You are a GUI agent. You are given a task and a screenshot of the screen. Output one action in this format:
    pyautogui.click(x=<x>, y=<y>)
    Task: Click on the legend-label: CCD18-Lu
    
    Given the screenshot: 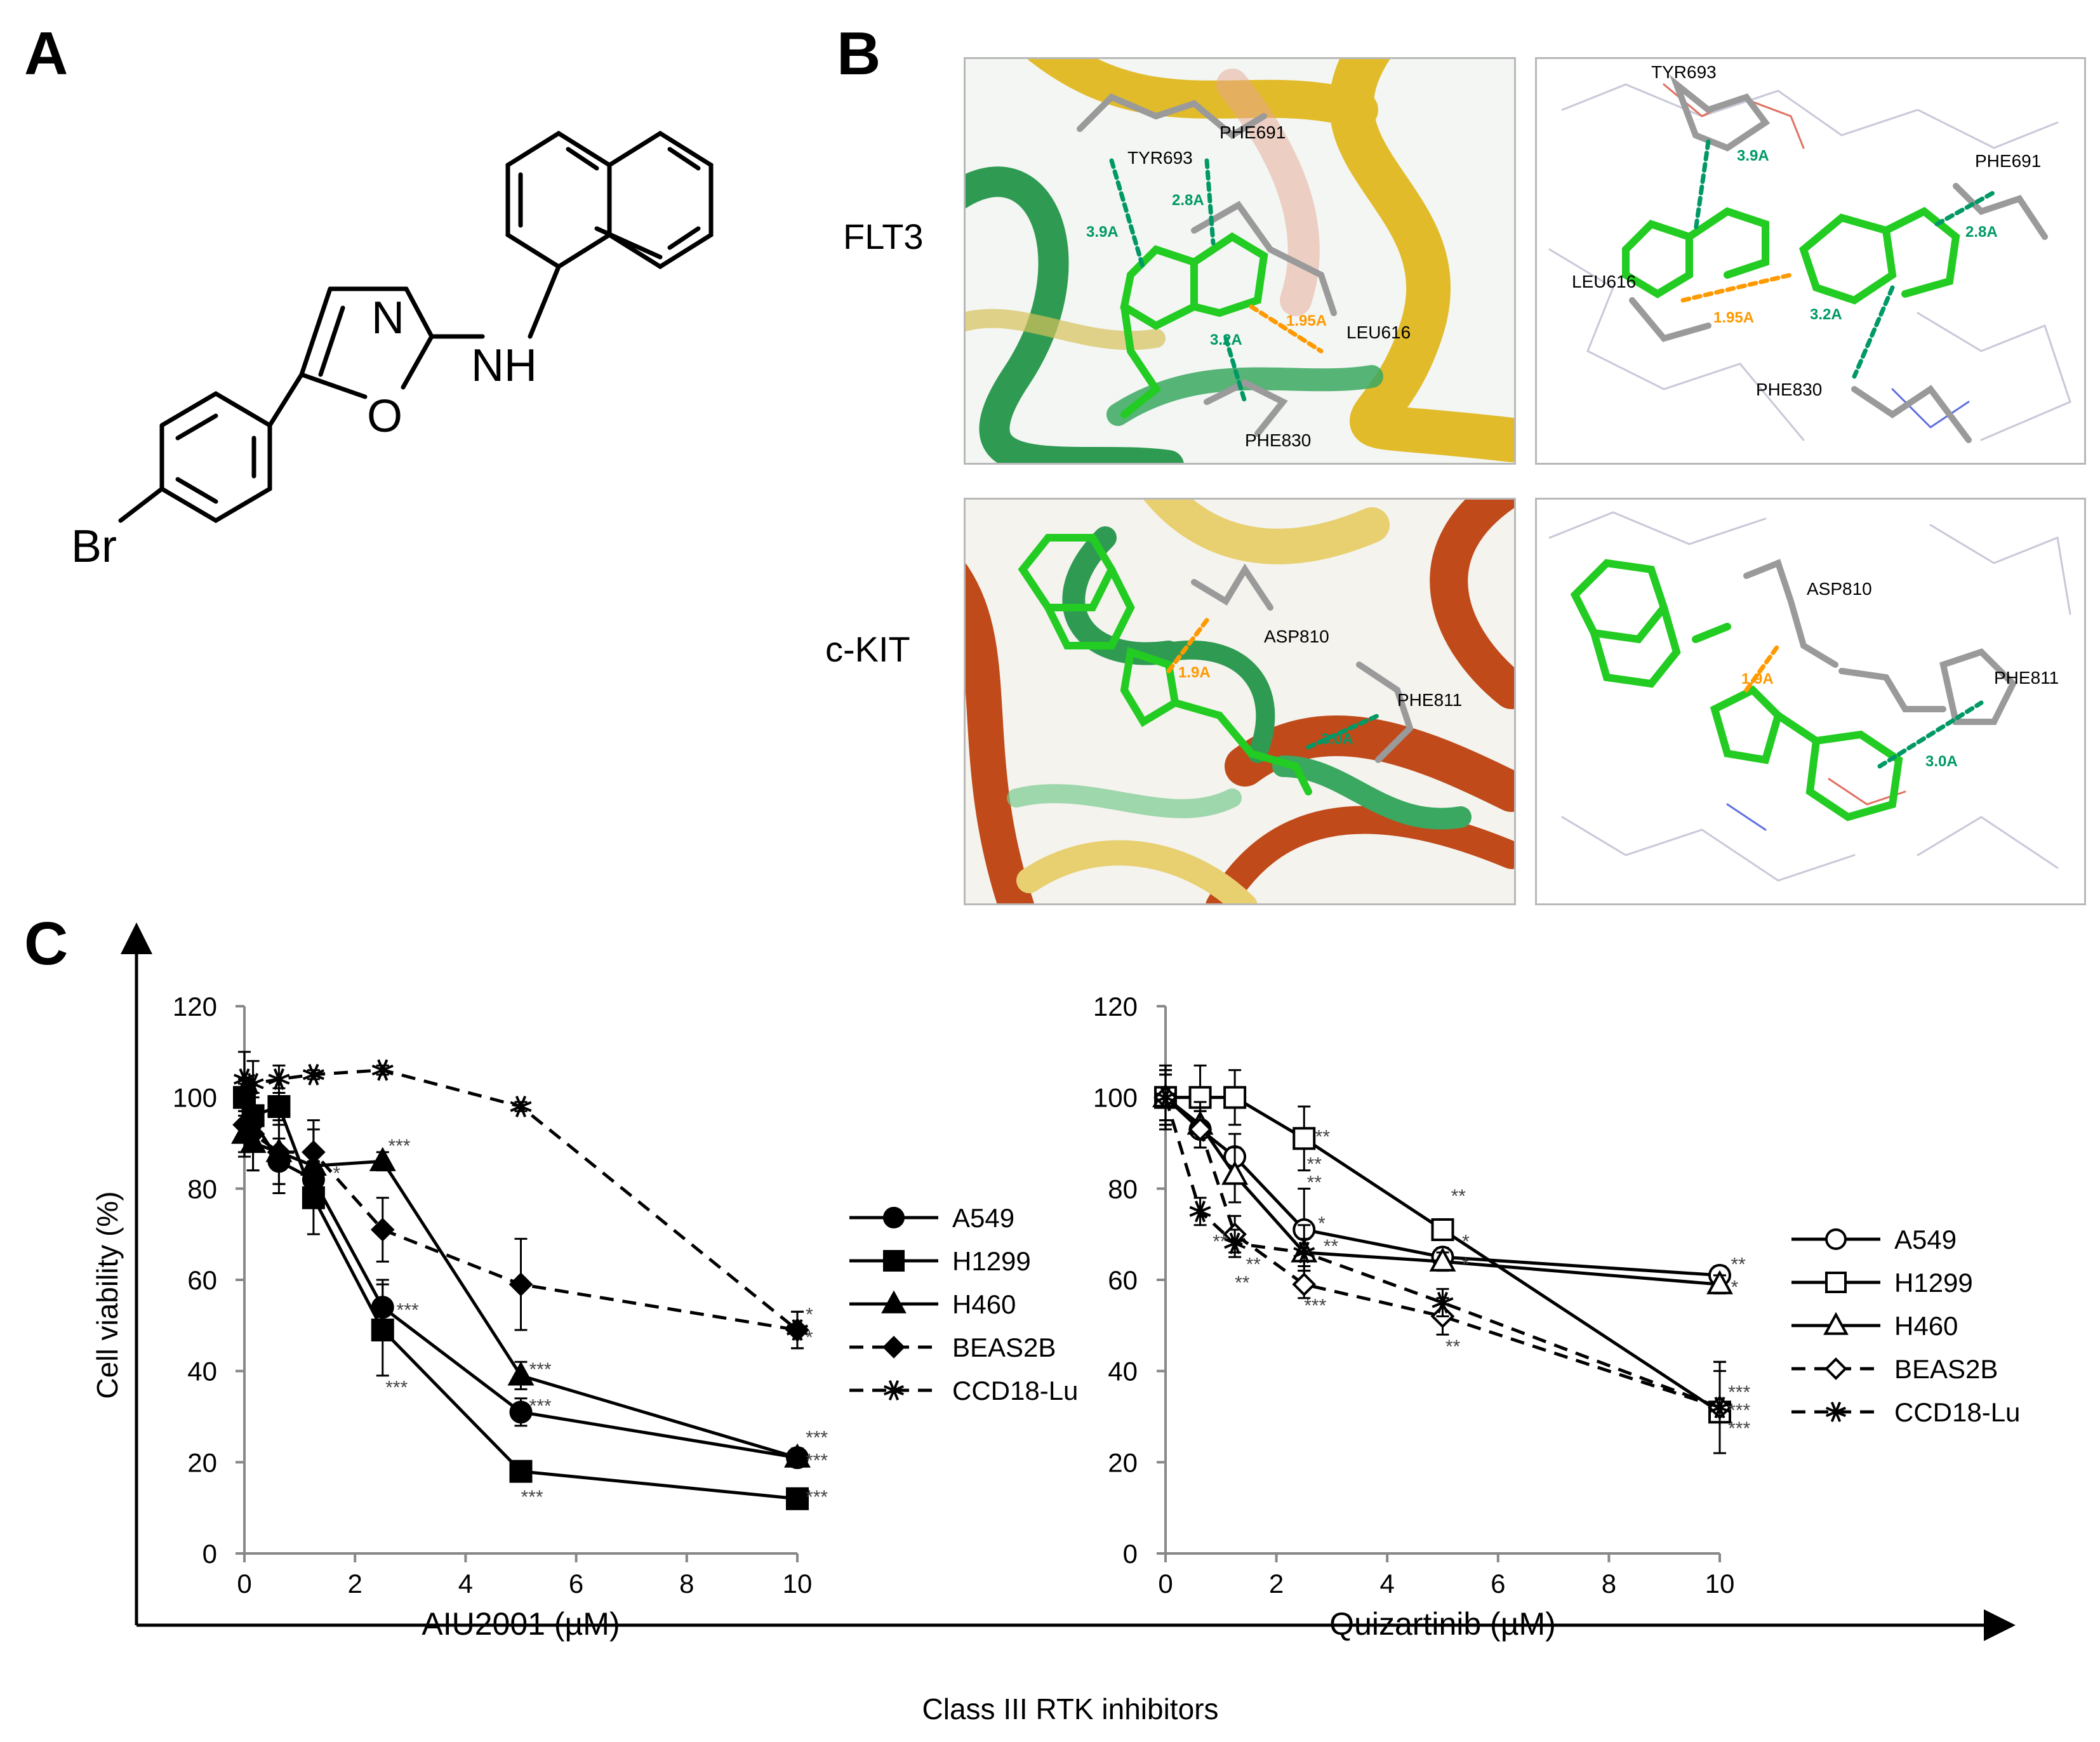 What is the action you would take?
    pyautogui.click(x=1015, y=1391)
    